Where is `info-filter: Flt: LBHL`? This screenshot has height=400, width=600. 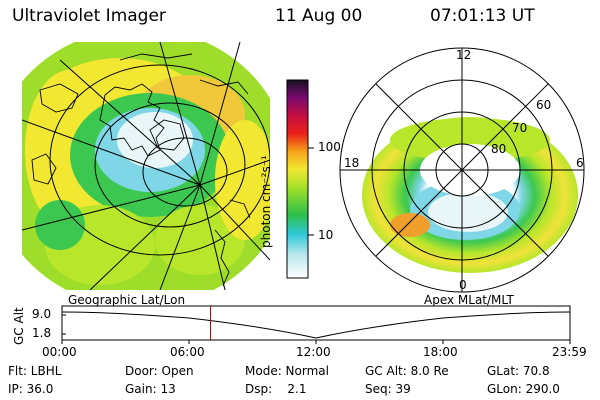
info-filter: Flt: LBHL is located at coordinates (35, 371).